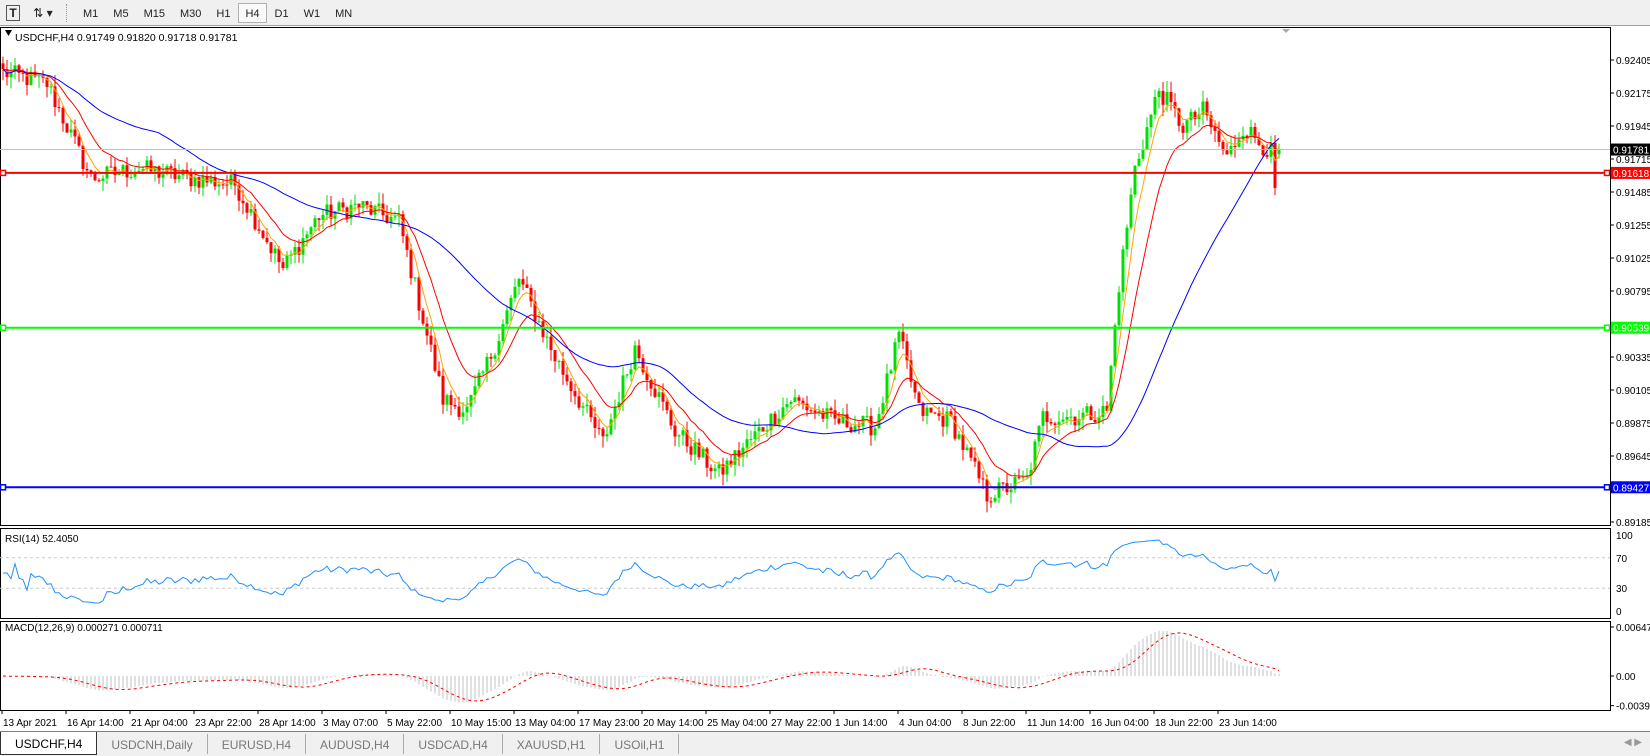 This screenshot has width=1650, height=756. I want to click on timeframe-h1: H1, so click(223, 13).